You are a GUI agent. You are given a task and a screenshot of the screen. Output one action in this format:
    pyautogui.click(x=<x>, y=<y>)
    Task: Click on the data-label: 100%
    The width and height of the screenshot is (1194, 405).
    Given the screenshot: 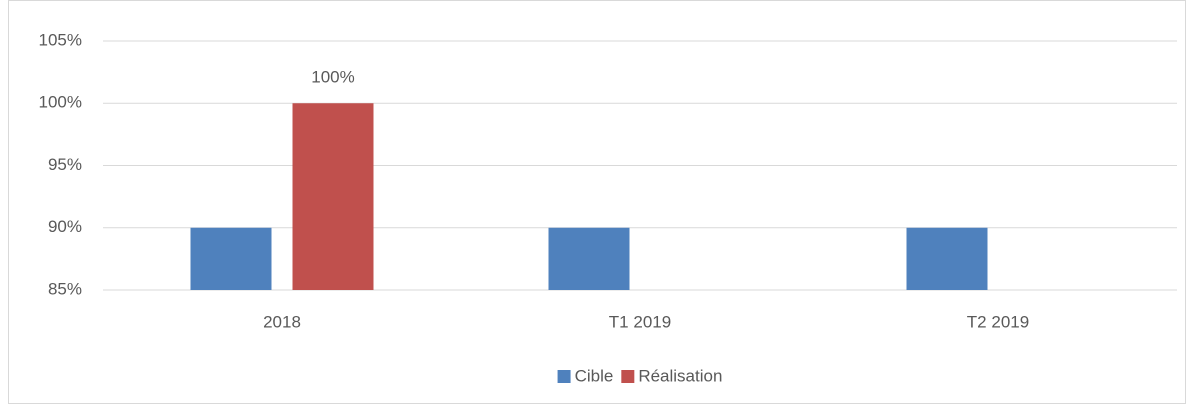 What is the action you would take?
    pyautogui.click(x=332, y=77)
    